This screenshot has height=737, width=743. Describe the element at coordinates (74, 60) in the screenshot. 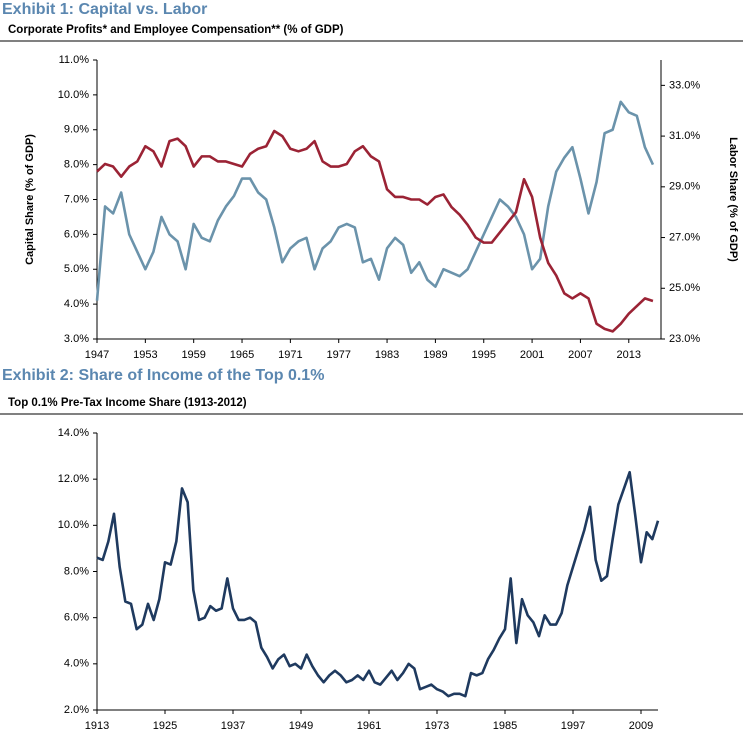

I see `y-tick-label: 11.0%` at that location.